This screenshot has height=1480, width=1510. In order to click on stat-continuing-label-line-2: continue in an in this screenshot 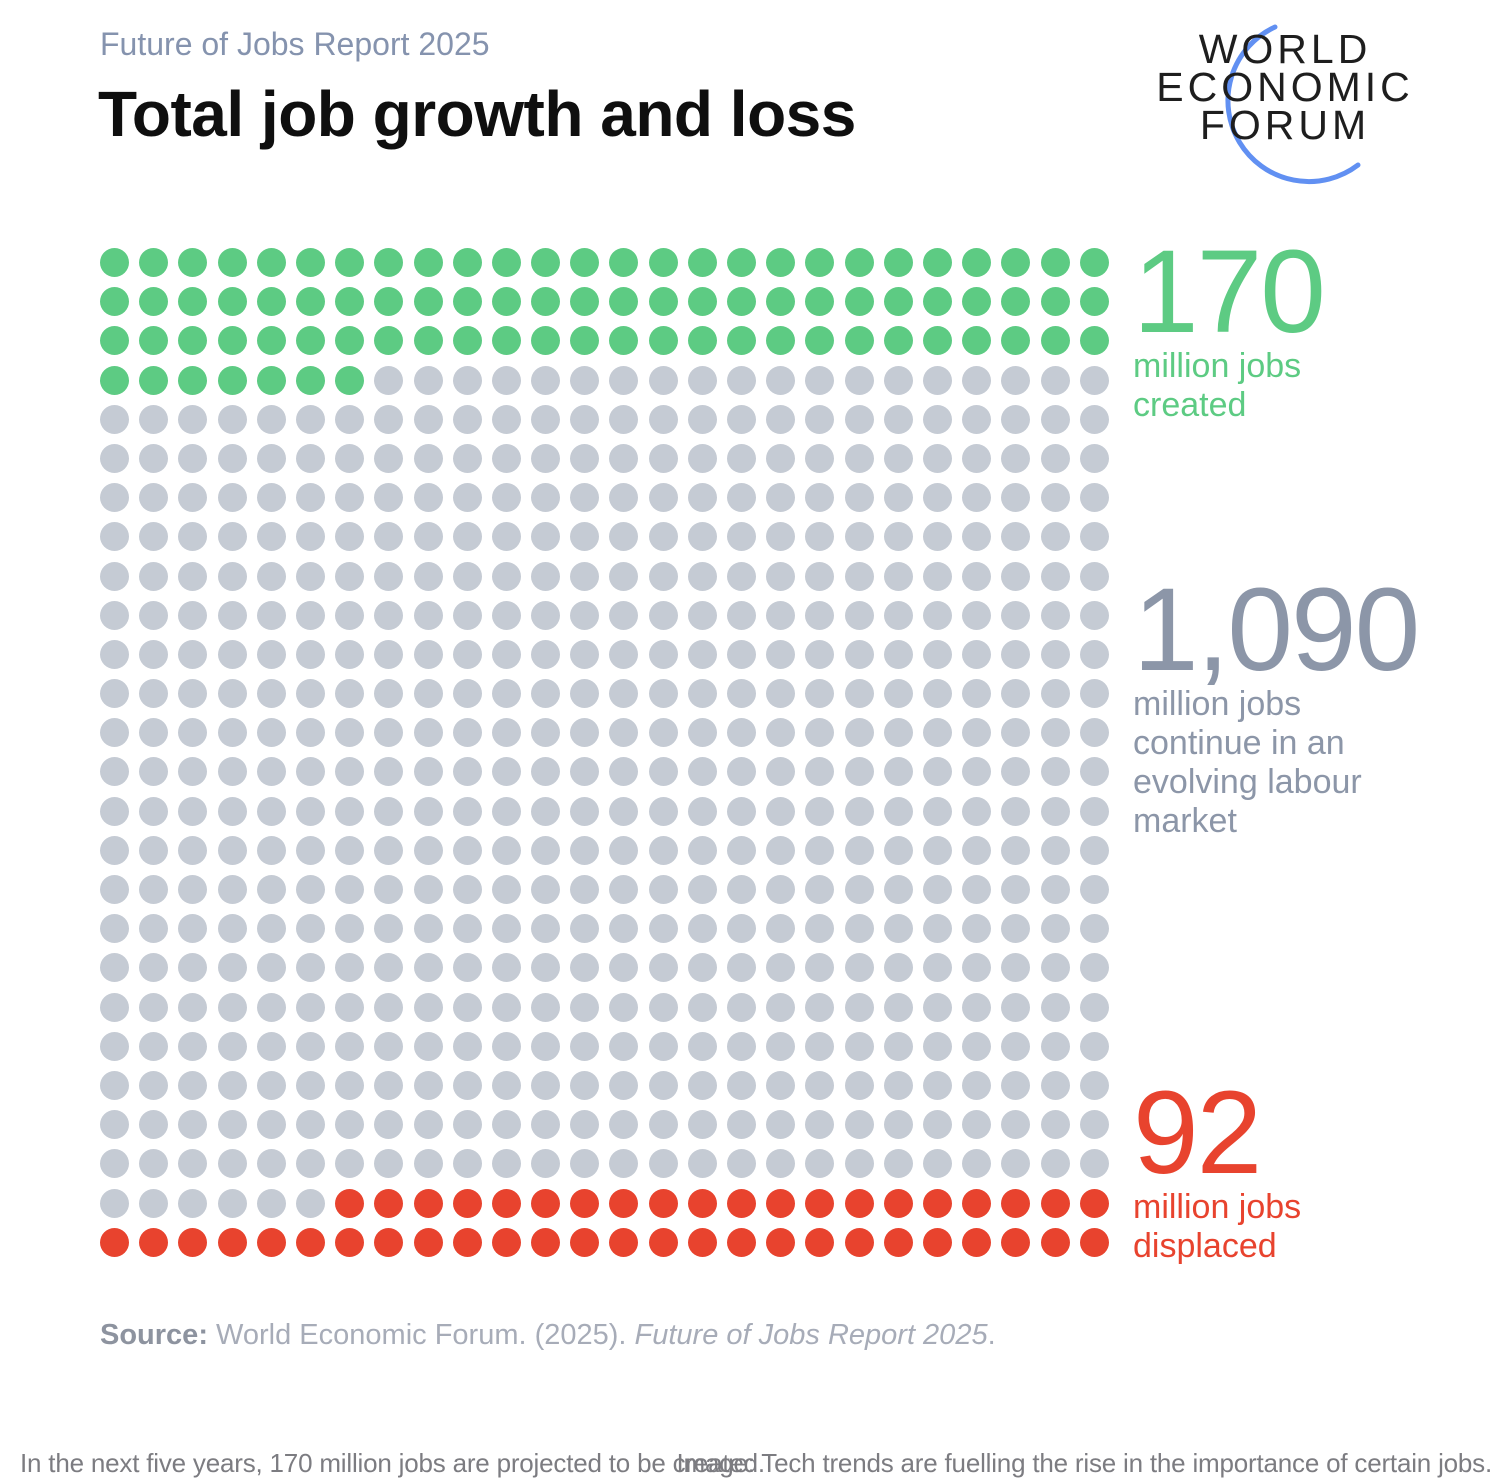, I will do `click(1239, 743)`.